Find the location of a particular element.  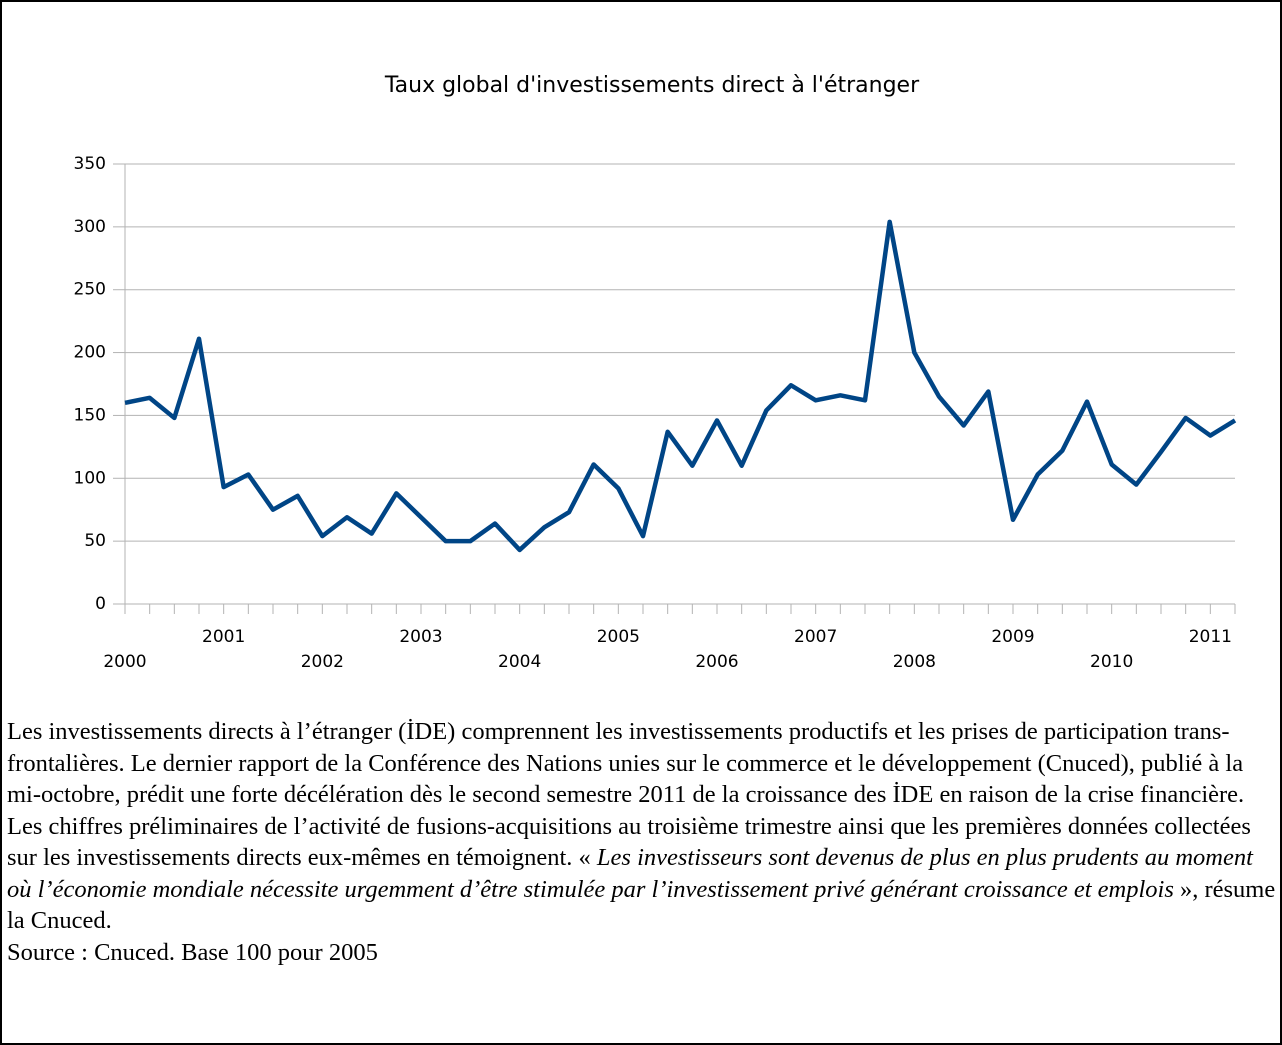

y-tick-label: 300 is located at coordinates (90, 227).